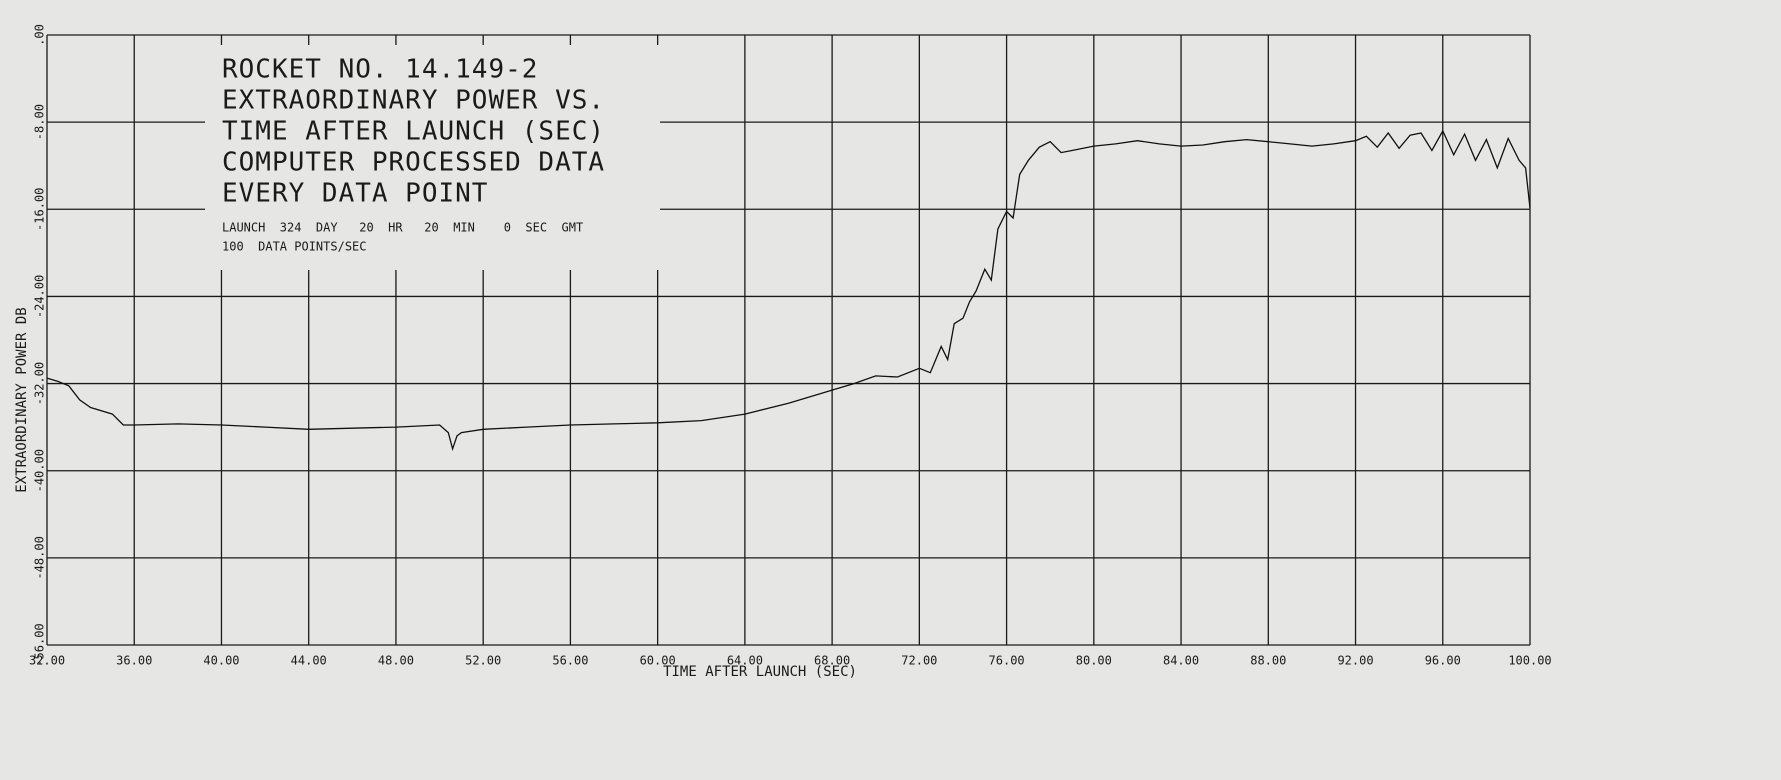 The width and height of the screenshot is (1781, 780). What do you see at coordinates (40, 383) in the screenshot?
I see `y-tick-label: -32.00` at bounding box center [40, 383].